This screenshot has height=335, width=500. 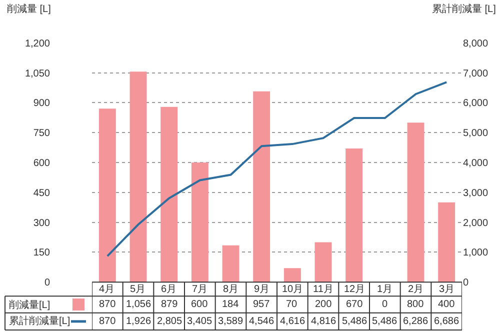 What do you see at coordinates (323, 321) in the screenshot?
I see `data-label: 4,816` at bounding box center [323, 321].